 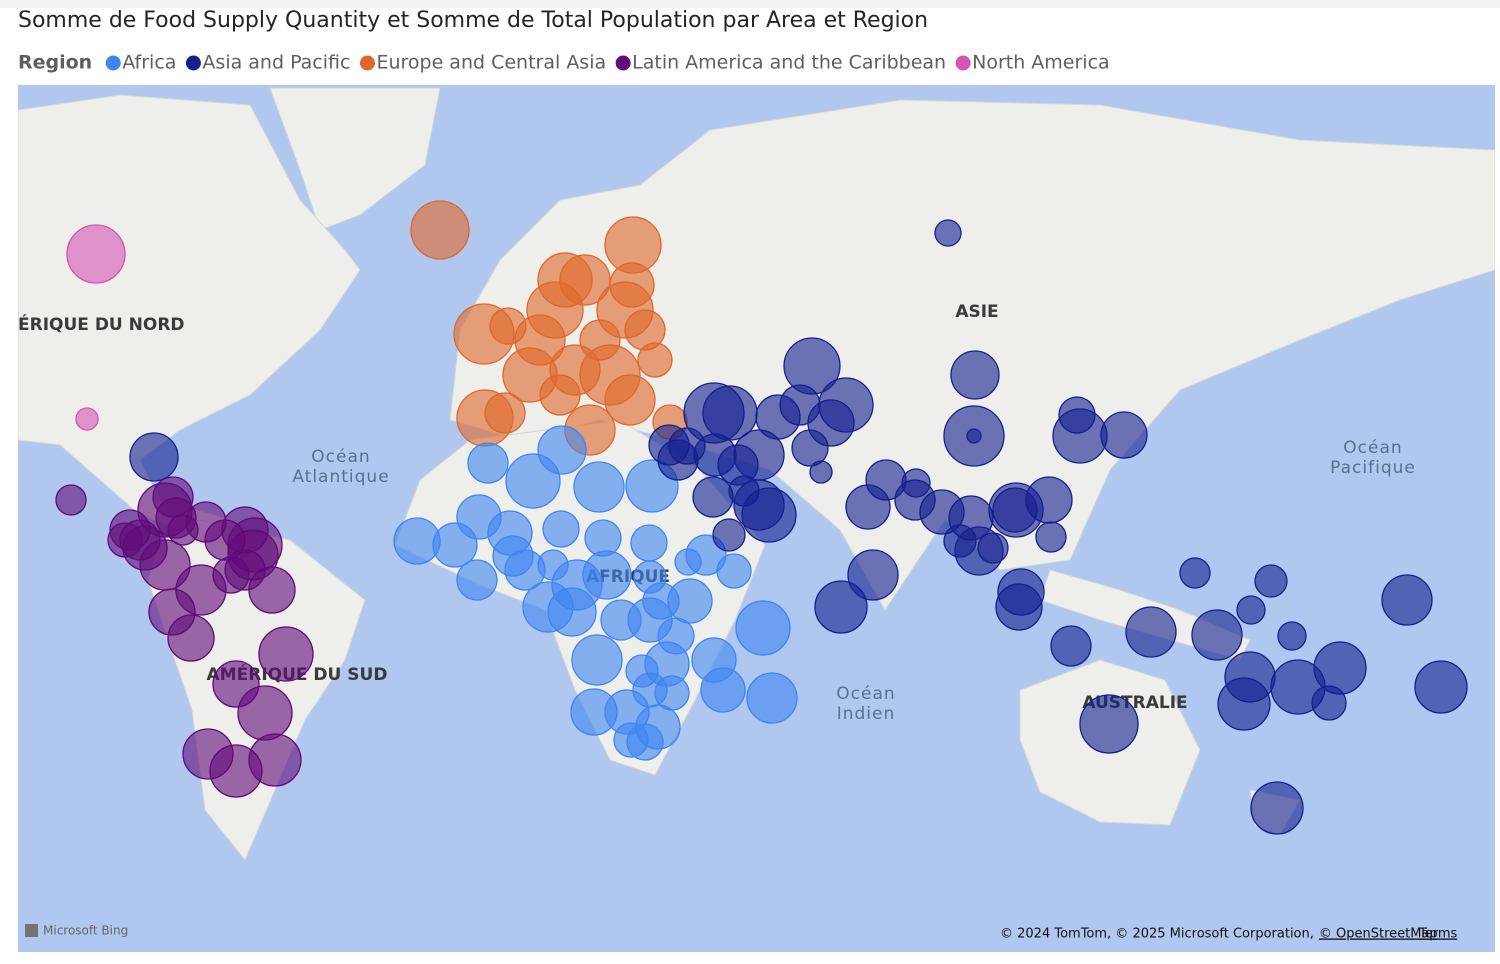 What do you see at coordinates (976, 312) in the screenshot?
I see `continent-label: ASIE` at bounding box center [976, 312].